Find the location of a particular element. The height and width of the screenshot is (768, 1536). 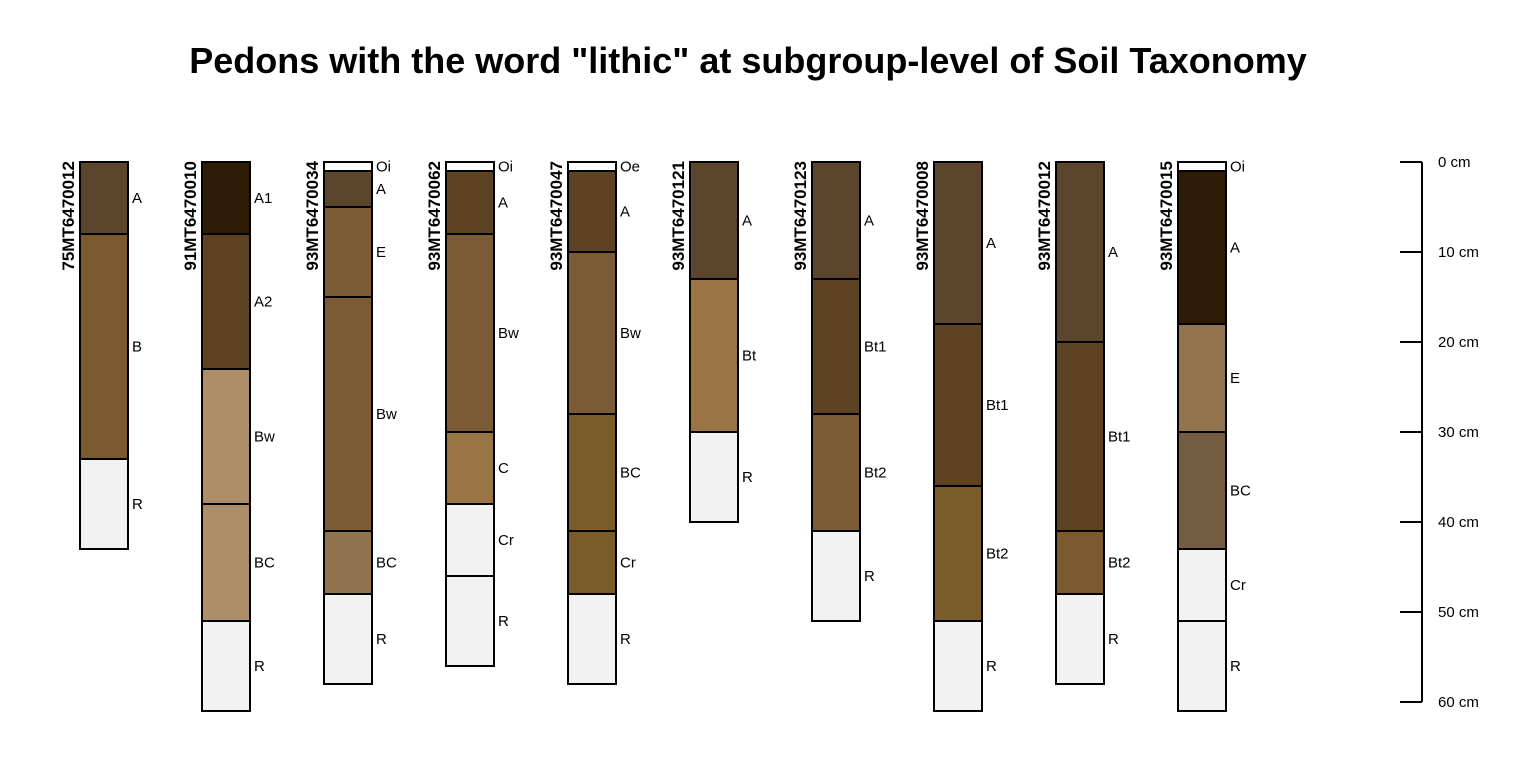

horizon-label: C is located at coordinates (503, 468).